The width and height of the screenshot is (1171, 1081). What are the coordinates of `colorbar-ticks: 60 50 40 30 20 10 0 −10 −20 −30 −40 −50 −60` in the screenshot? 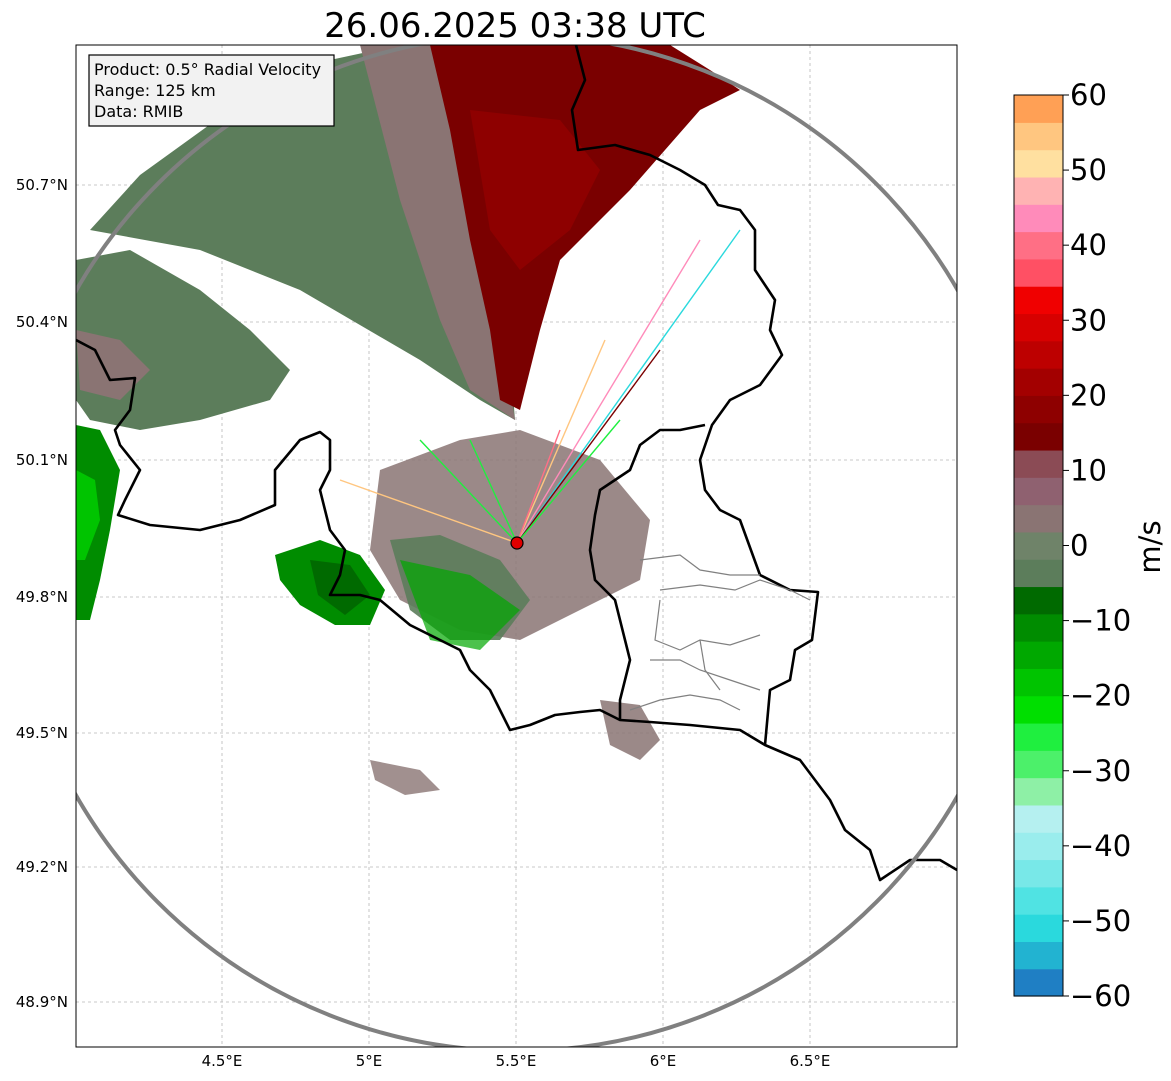 It's located at (1097, 545).